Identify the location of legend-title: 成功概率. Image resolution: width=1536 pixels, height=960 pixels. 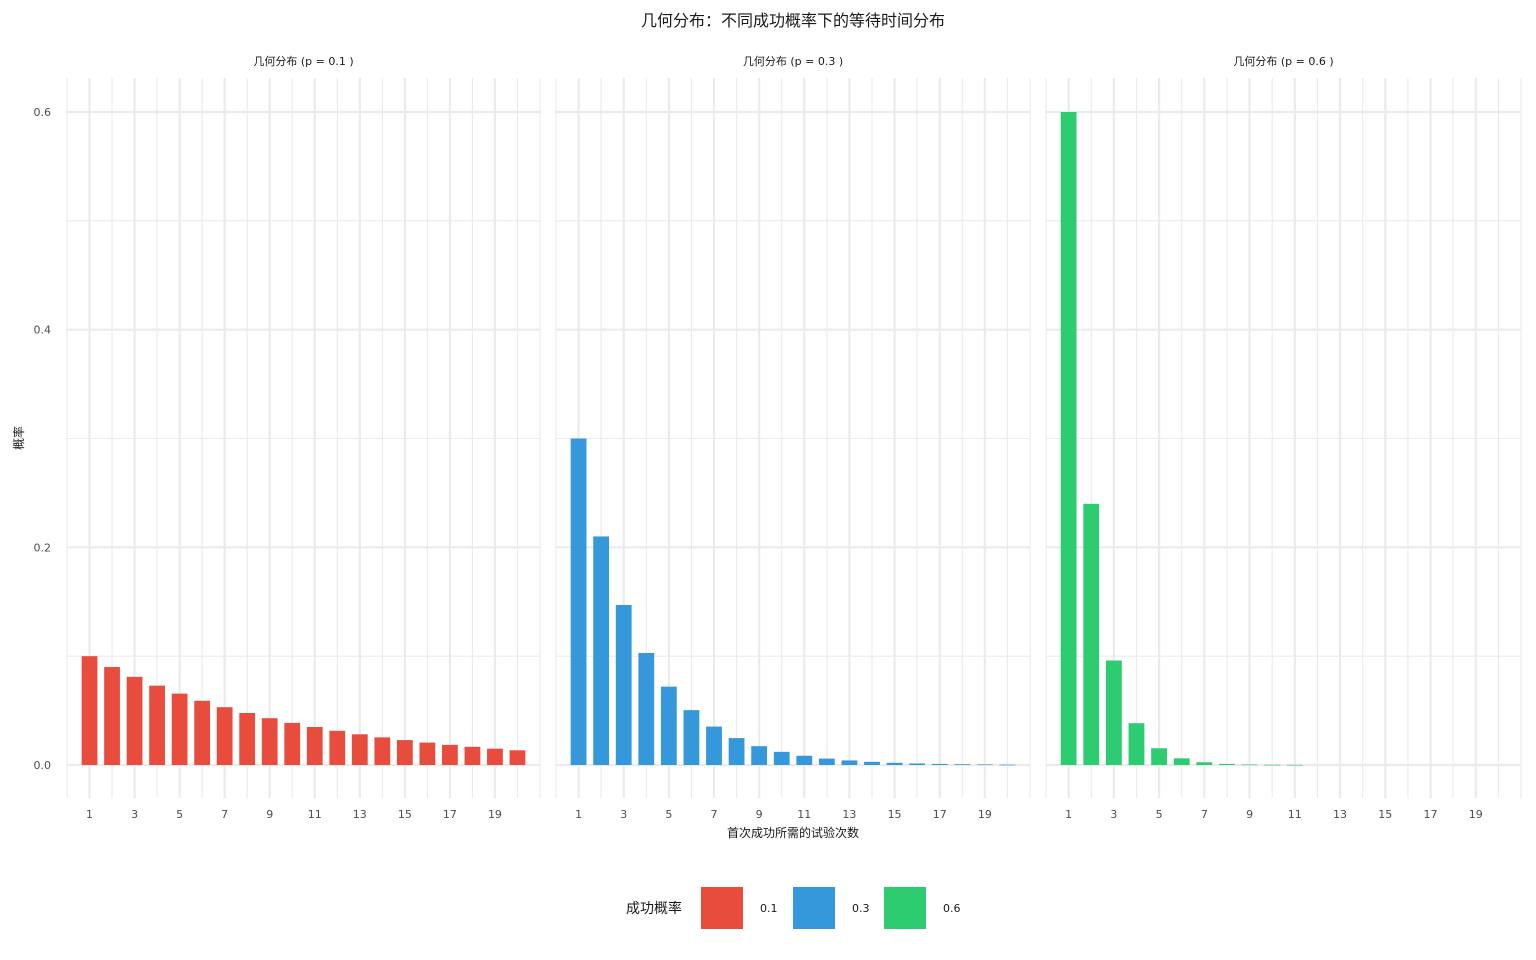
(654, 908).